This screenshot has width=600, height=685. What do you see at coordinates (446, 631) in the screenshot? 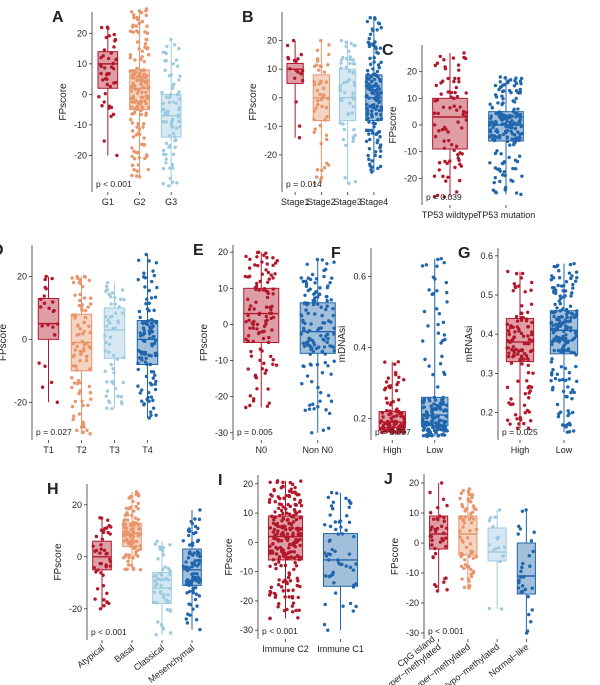
I see `p-value: p < 0.001` at bounding box center [446, 631].